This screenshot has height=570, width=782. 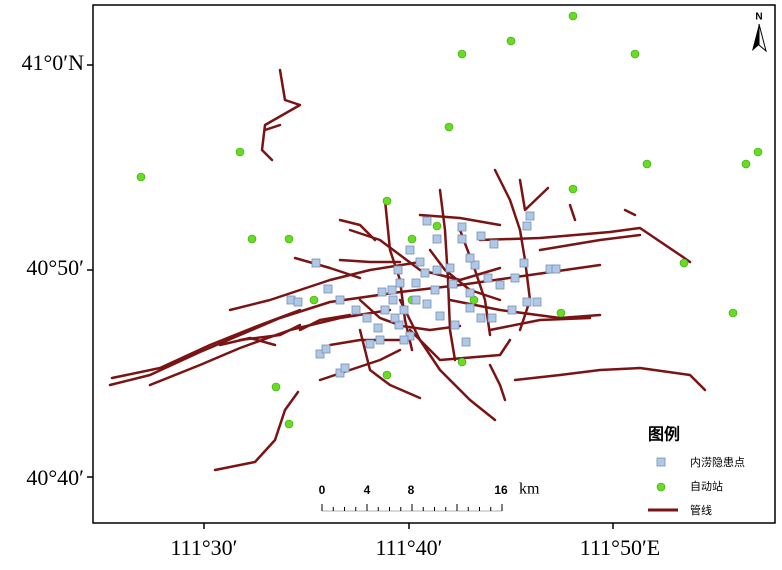 I want to click on scale-label: 0, so click(x=322, y=490).